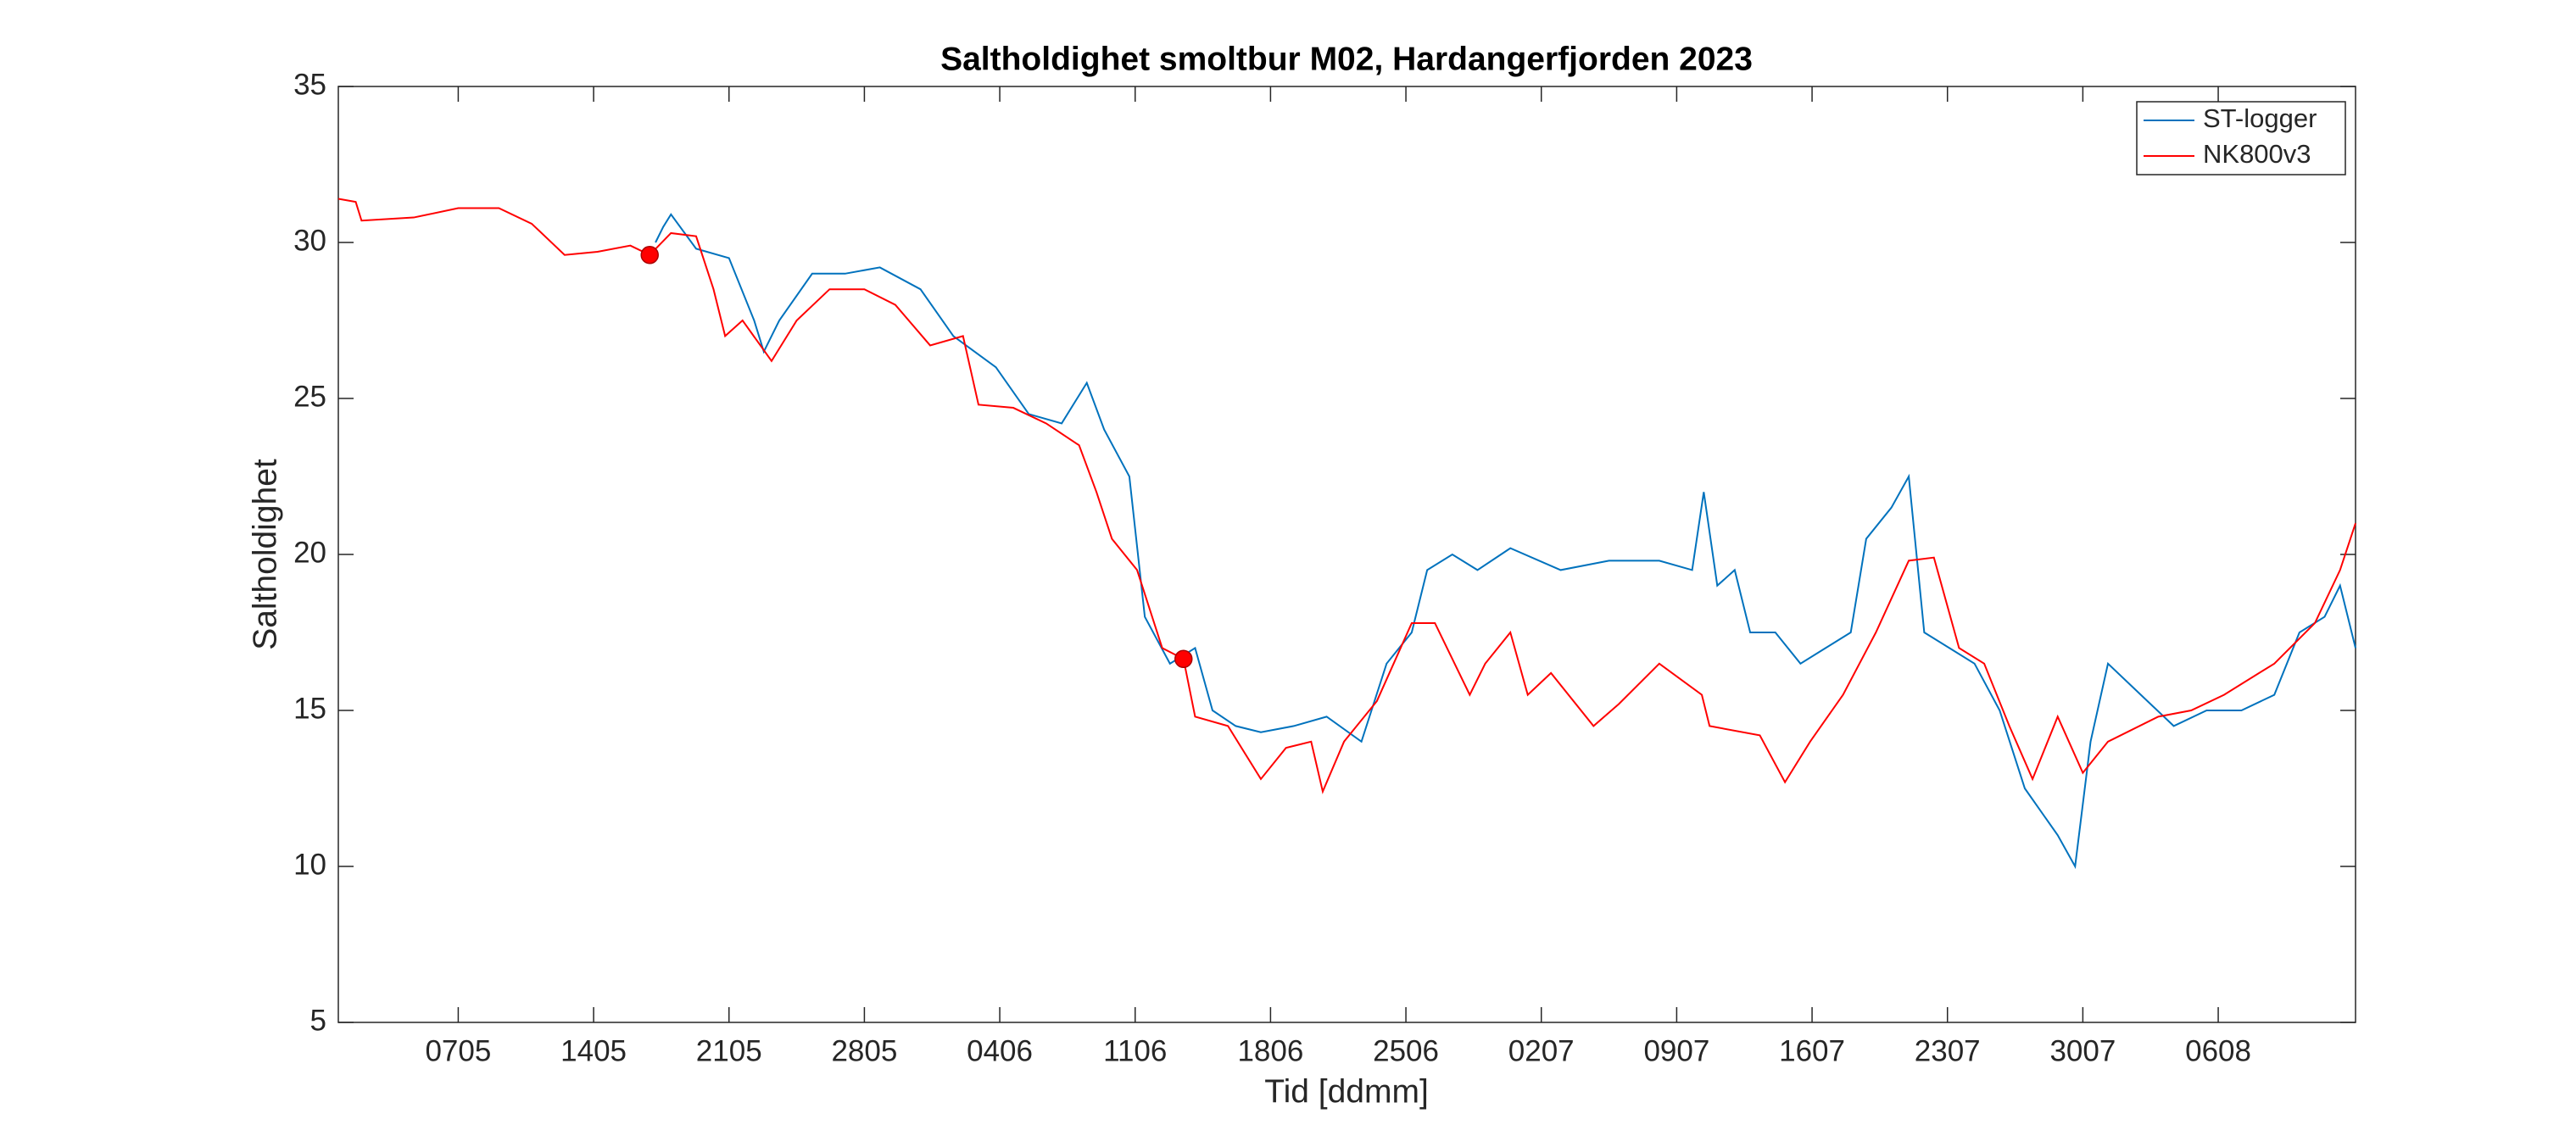 This screenshot has height=1136, width=2576. I want to click on x-tick-label: 2805, so click(864, 1050).